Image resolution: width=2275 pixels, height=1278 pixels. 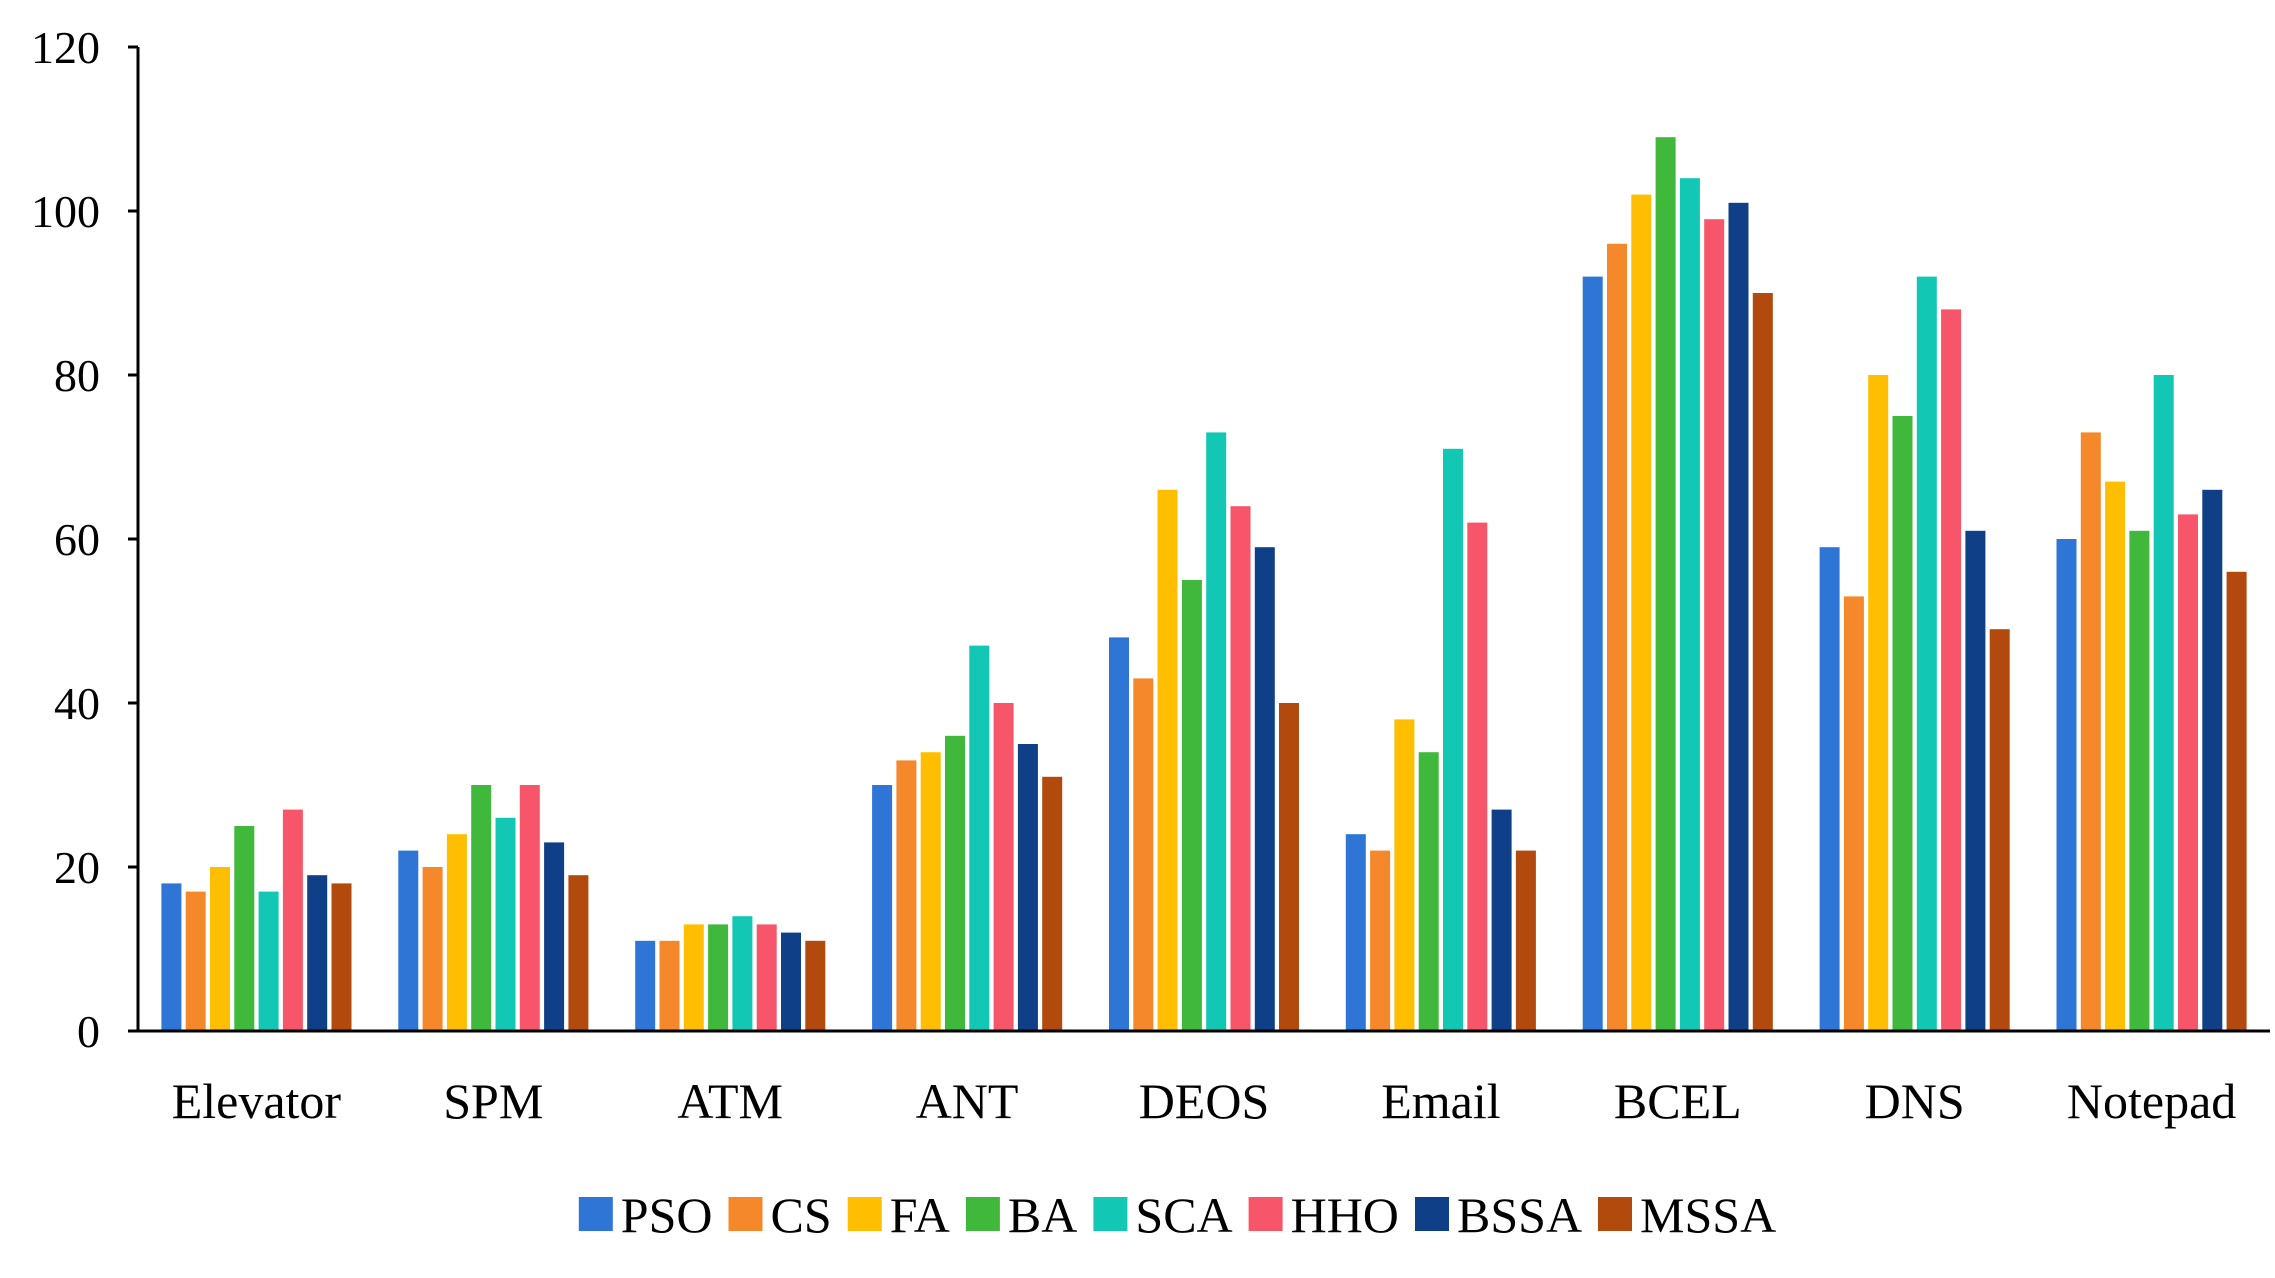 I want to click on bar-cs-email, so click(x=1380, y=940).